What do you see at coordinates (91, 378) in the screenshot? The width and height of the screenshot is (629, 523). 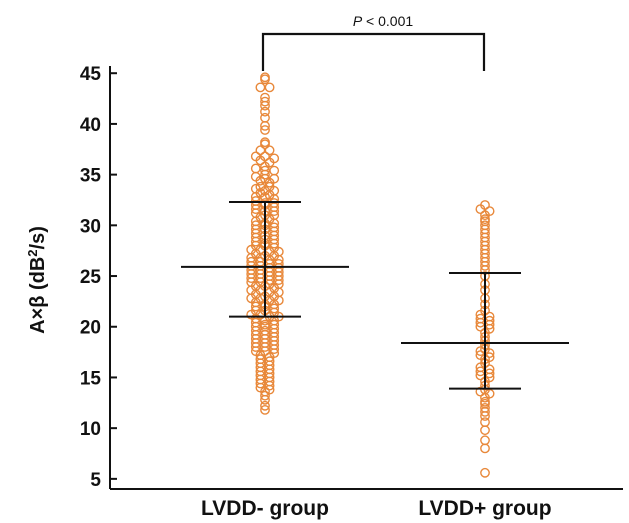 I see `y-tick-label: 15` at bounding box center [91, 378].